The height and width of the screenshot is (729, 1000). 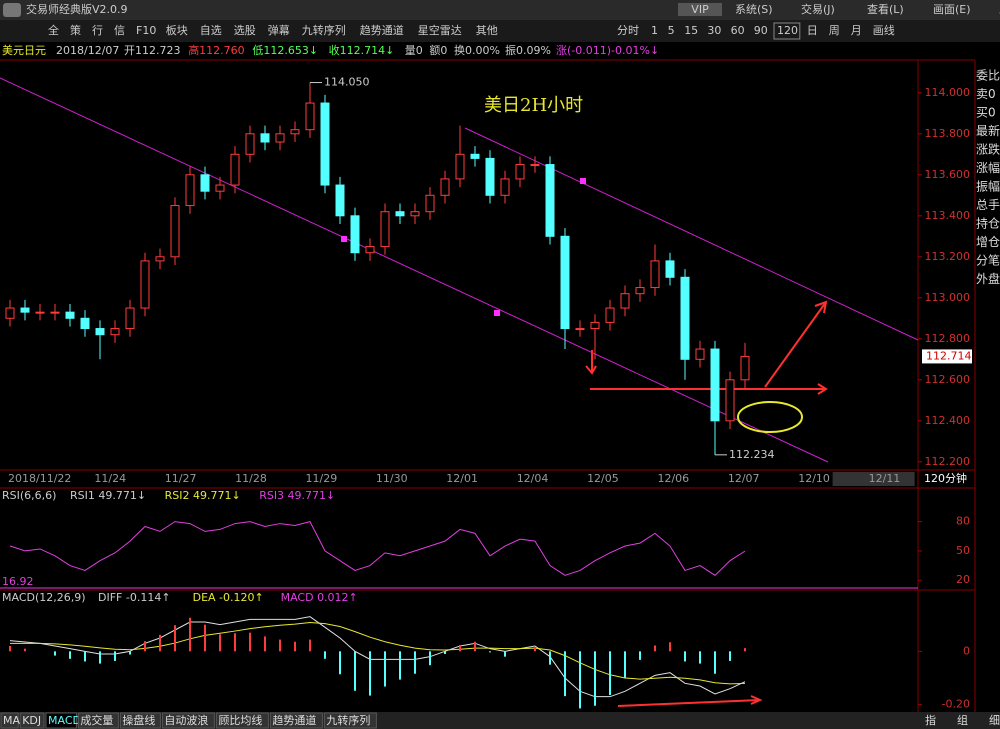 What do you see at coordinates (440, 30) in the screenshot?
I see `toolbar-button: 星空雷达` at bounding box center [440, 30].